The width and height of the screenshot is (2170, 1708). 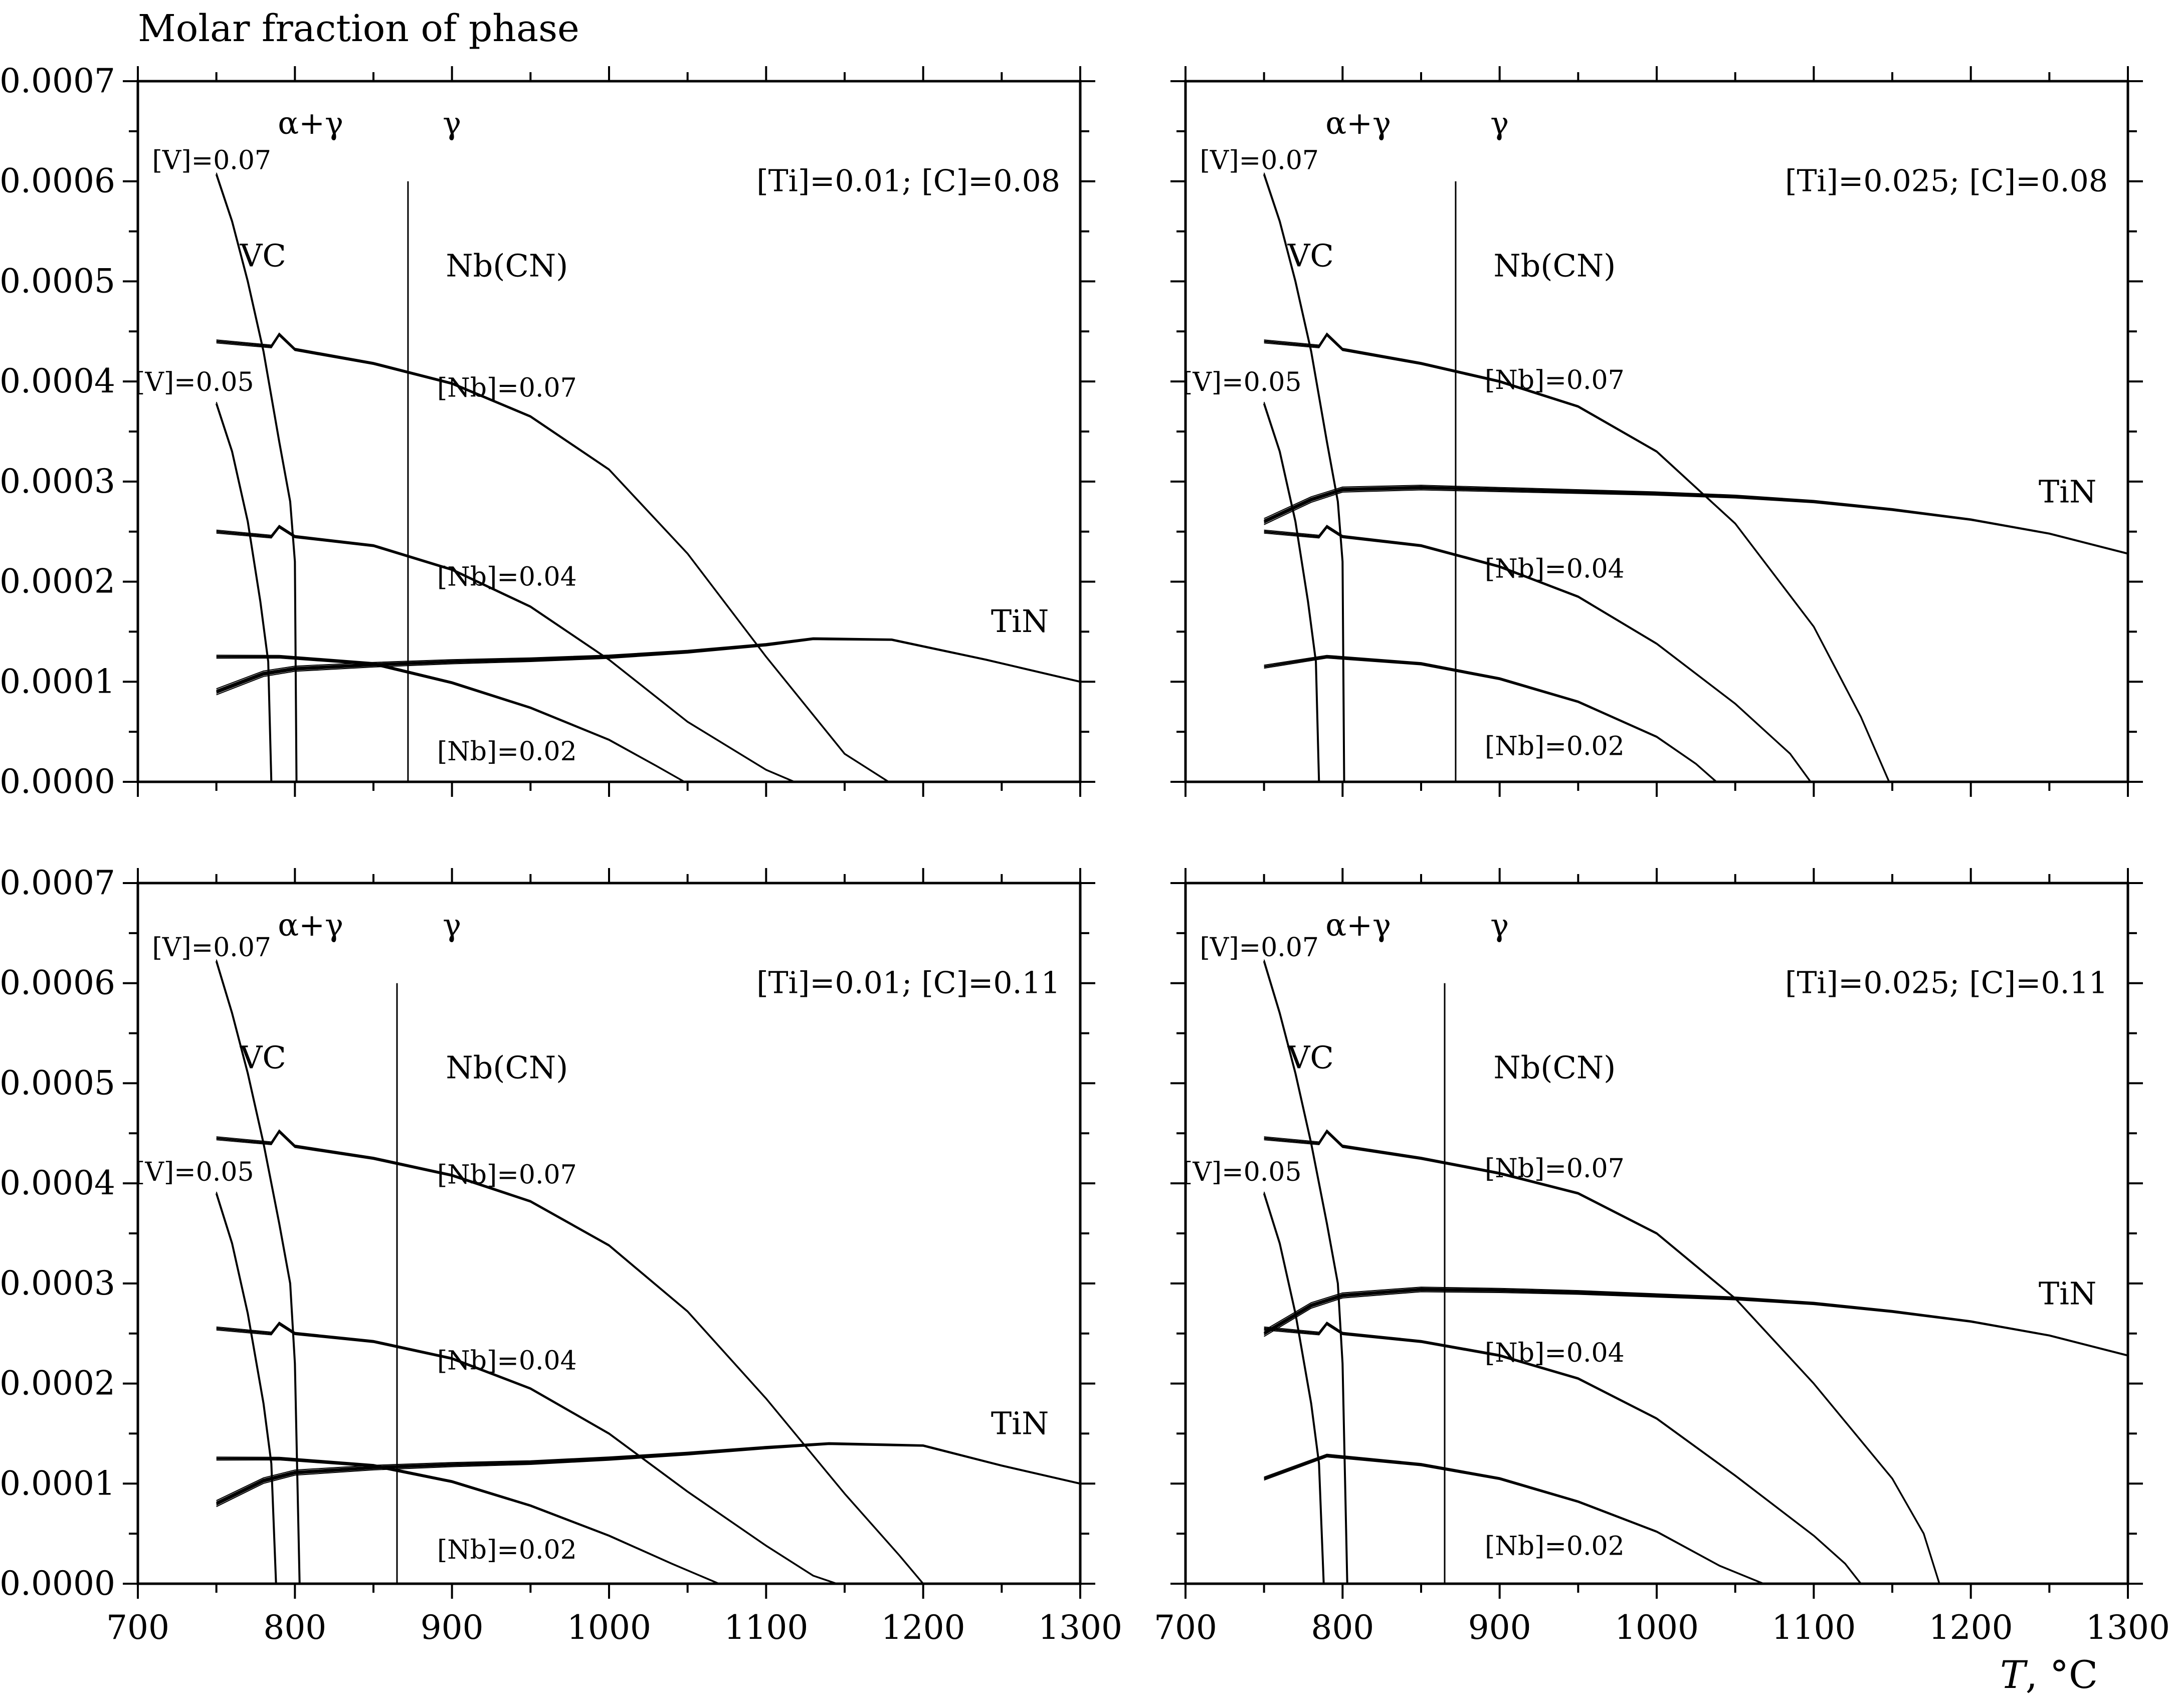 I want to click on panel-composition-label: [Ti]=0.025; [C]=0.08, so click(x=1947, y=181).